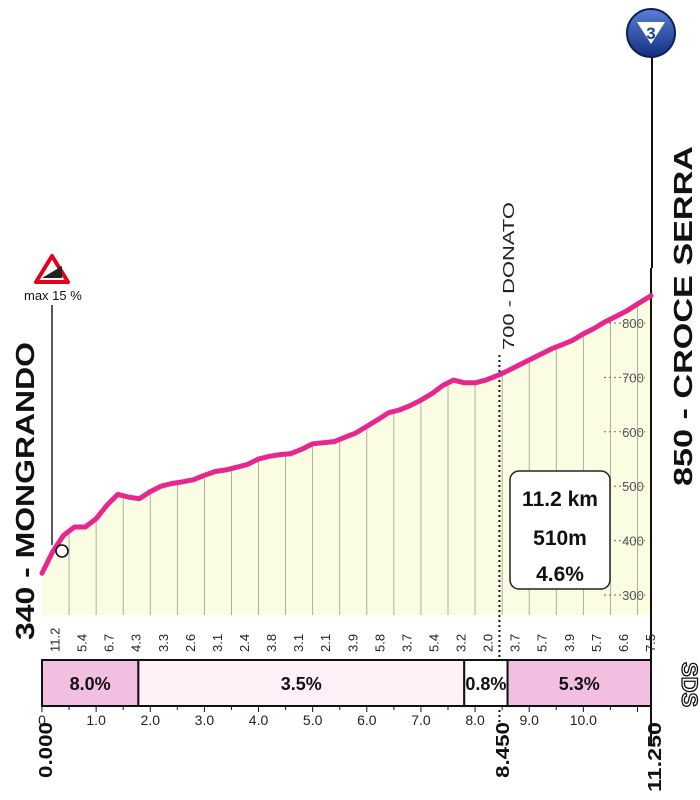 The height and width of the screenshot is (800, 700). I want to click on gradient-band-label: 3.5%, so click(301, 684).